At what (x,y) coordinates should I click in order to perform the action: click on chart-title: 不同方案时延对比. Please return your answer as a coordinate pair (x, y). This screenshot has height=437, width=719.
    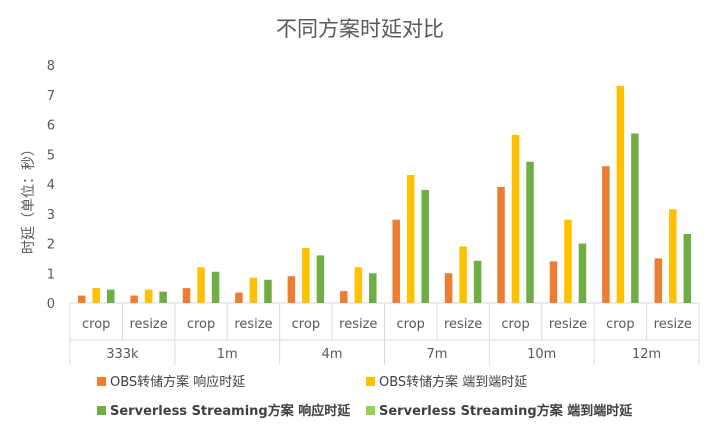
    Looking at the image, I should click on (360, 29).